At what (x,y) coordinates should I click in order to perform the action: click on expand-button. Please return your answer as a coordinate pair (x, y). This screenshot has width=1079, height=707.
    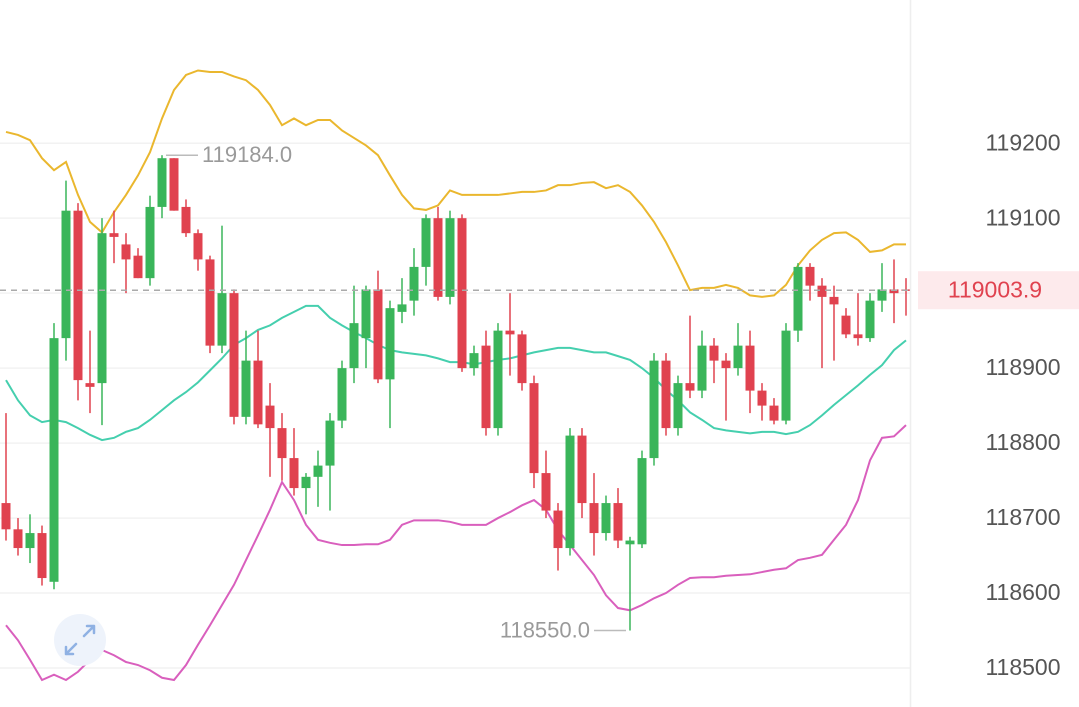
    Looking at the image, I should click on (80, 640).